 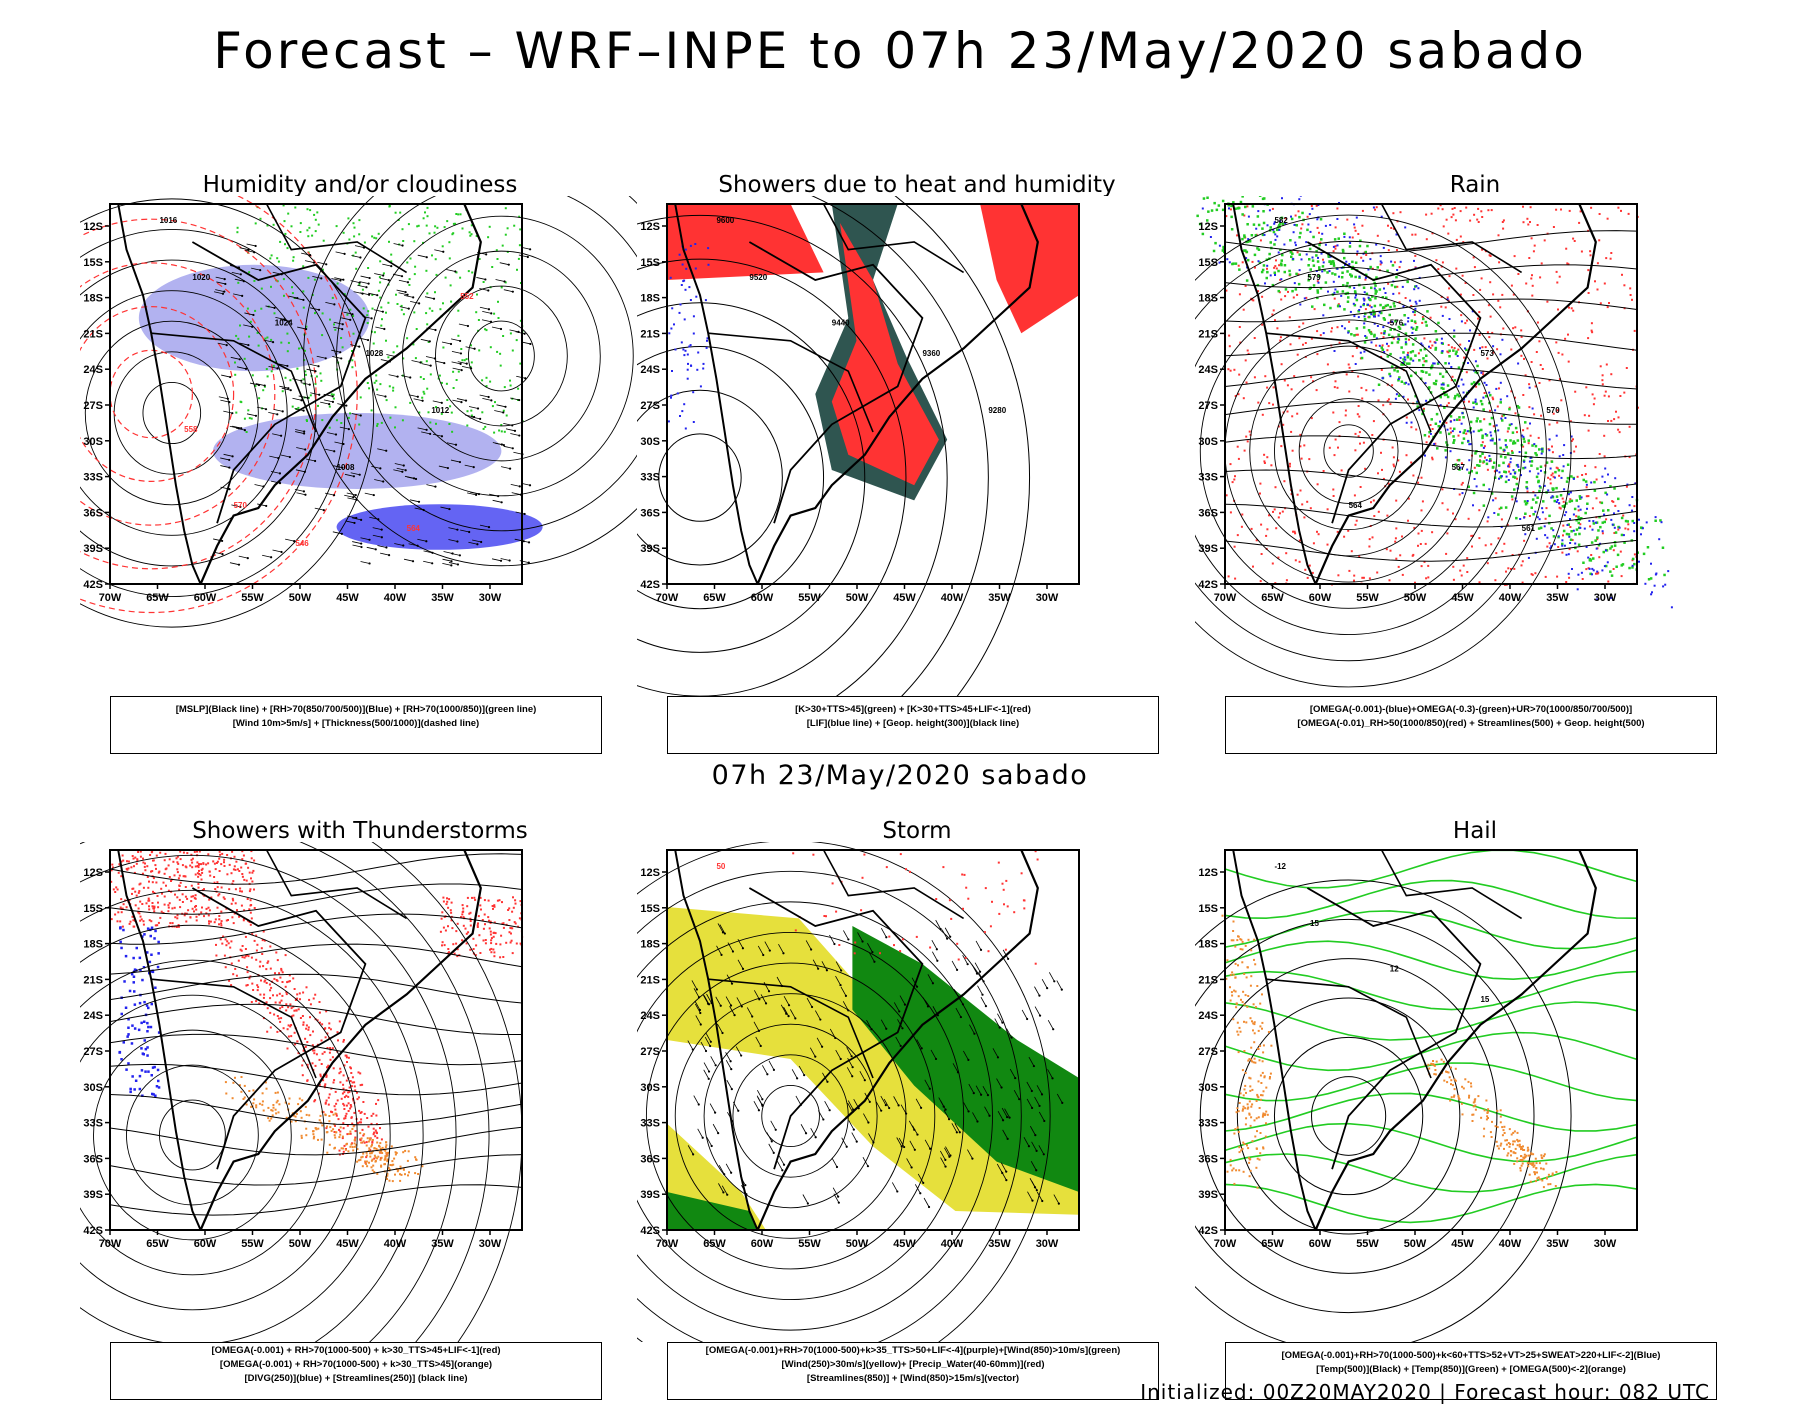 I want to click on panel-title: Rain, so click(x=1475, y=185).